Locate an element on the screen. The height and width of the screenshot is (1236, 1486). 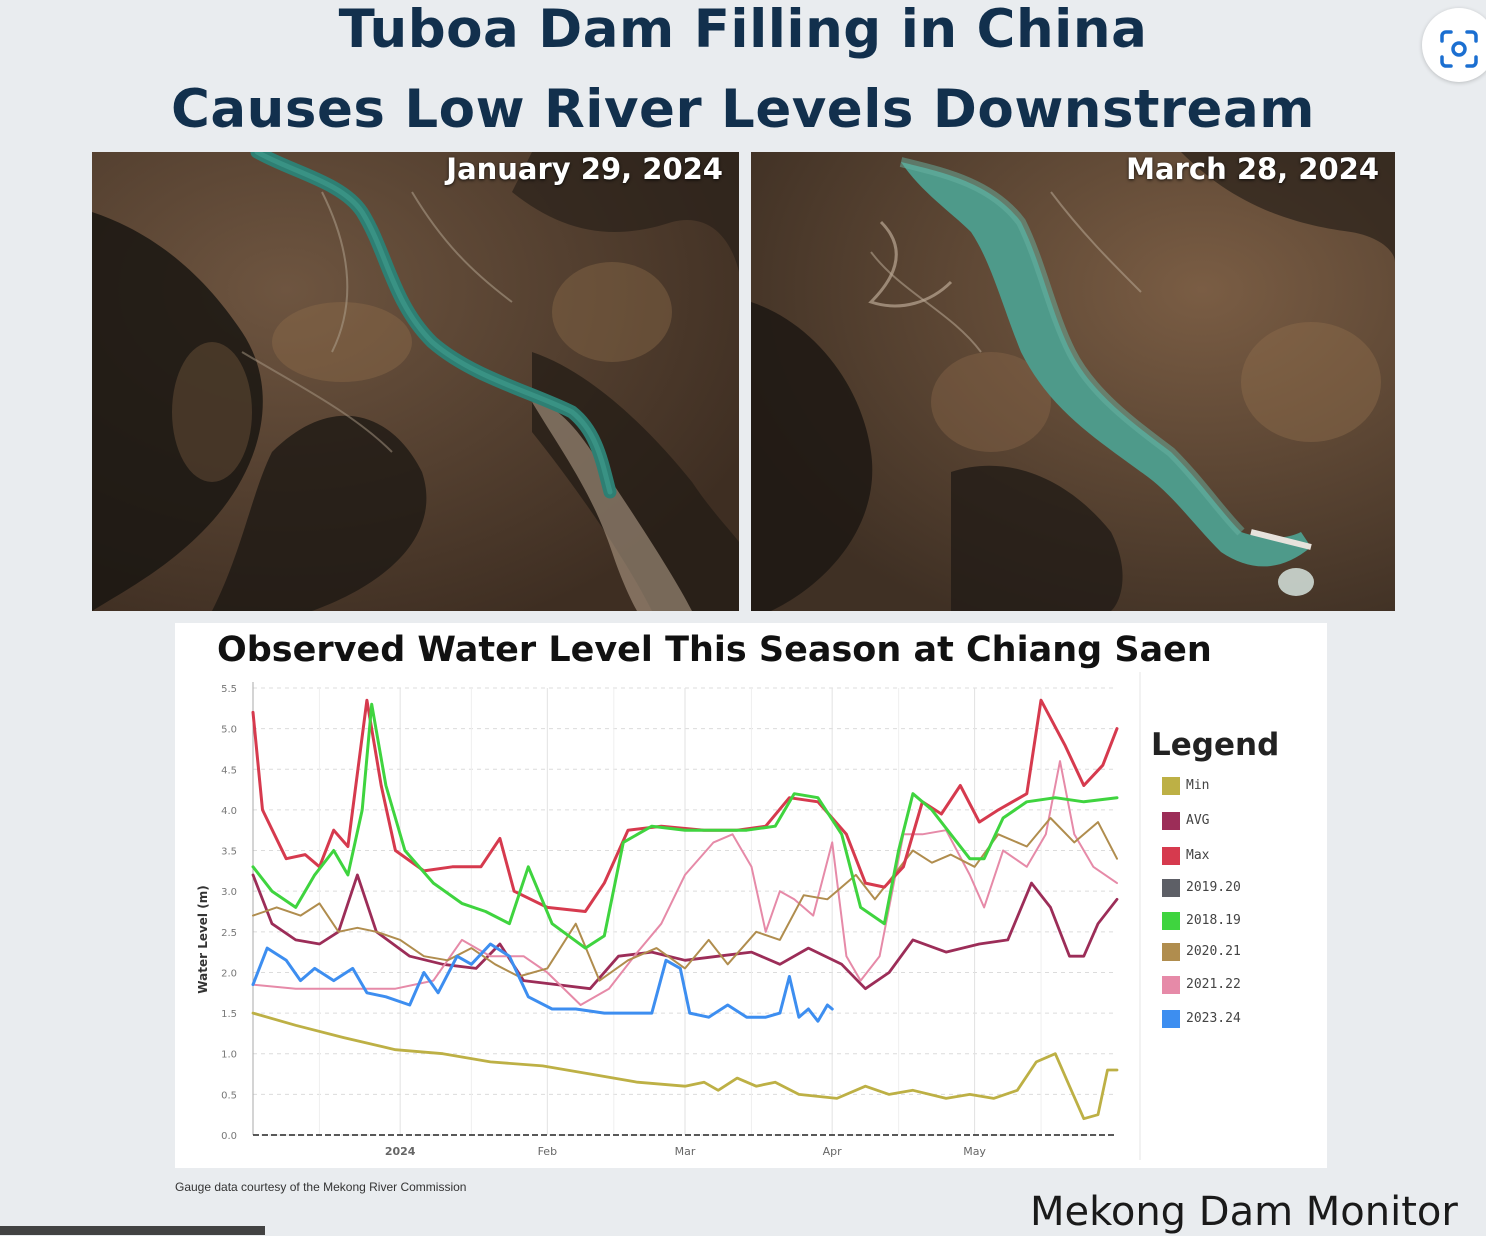
y-tick-label: 0.0 is located at coordinates (229, 1136).